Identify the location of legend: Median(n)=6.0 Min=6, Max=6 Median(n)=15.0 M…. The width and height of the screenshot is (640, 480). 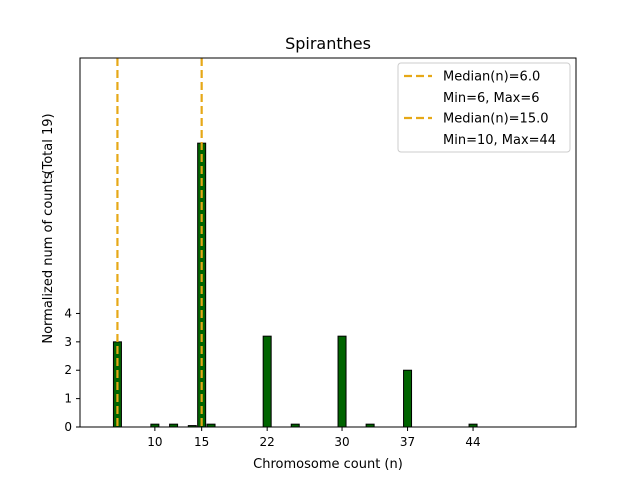
(484, 107).